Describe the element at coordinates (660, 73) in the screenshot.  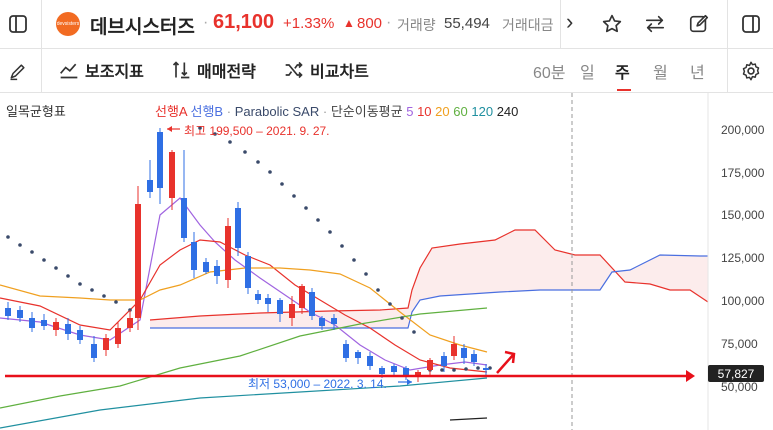
I see `period-month: 월` at that location.